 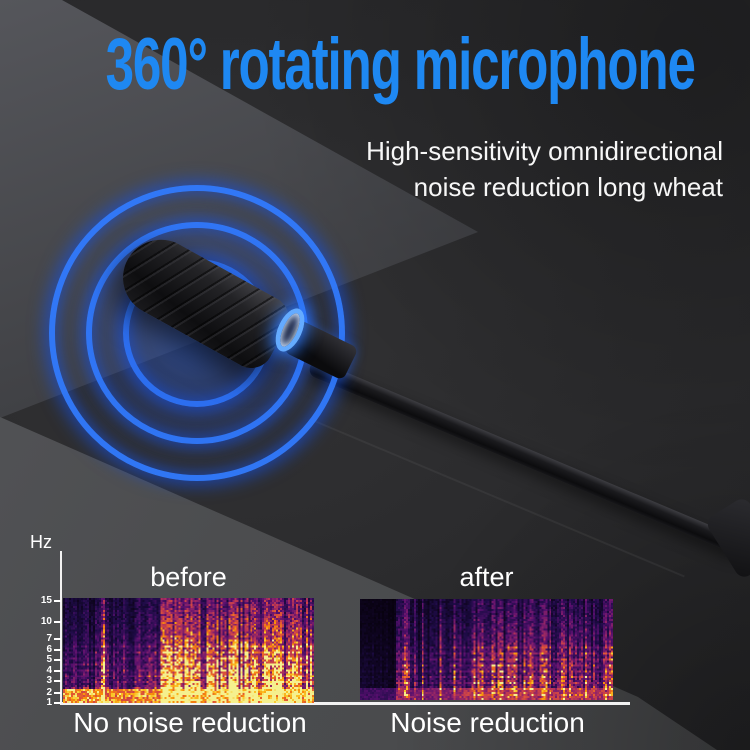 I want to click on y-axis-ticks: 15 10 7 6 5 4 3 2 1, so click(x=48, y=651).